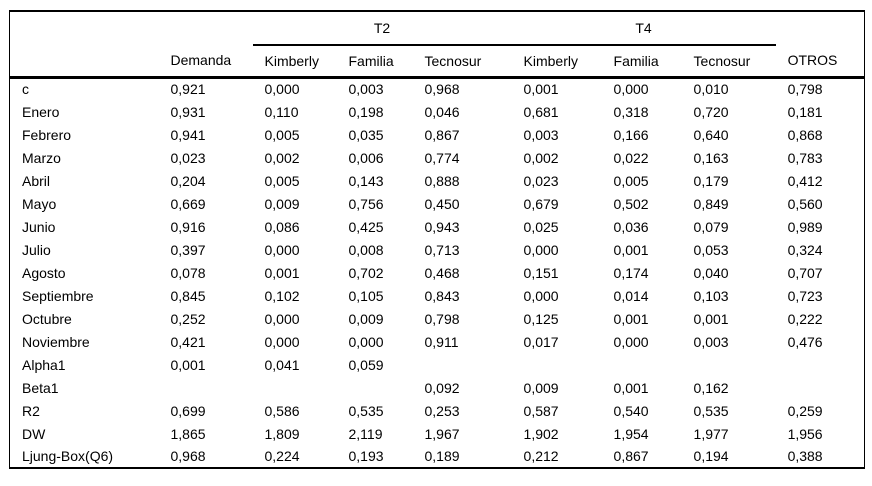  Describe the element at coordinates (631, 157) in the screenshot. I see `value-cell: 0,022` at that location.